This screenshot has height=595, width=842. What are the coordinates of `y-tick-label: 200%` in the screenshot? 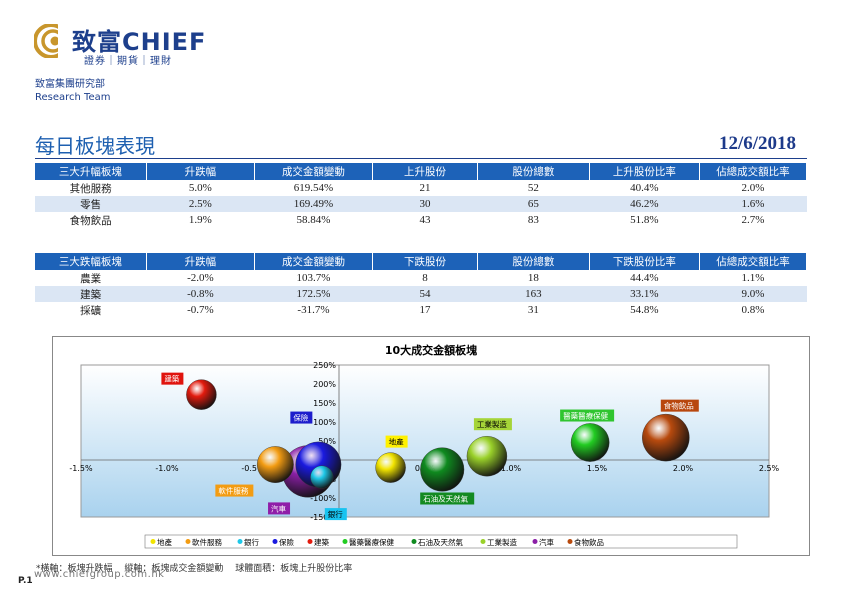 It's located at (324, 384).